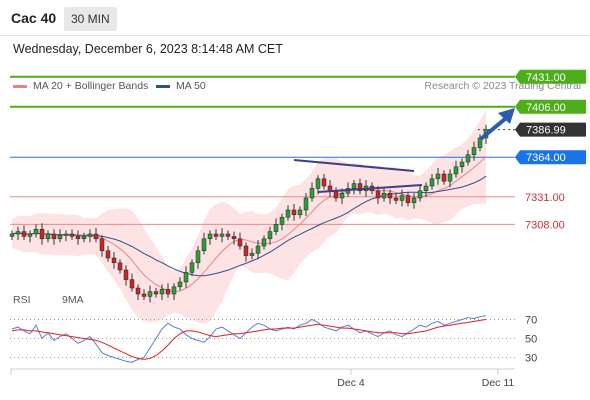  Describe the element at coordinates (404, 150) in the screenshot. I see `flag-pattern` at that location.